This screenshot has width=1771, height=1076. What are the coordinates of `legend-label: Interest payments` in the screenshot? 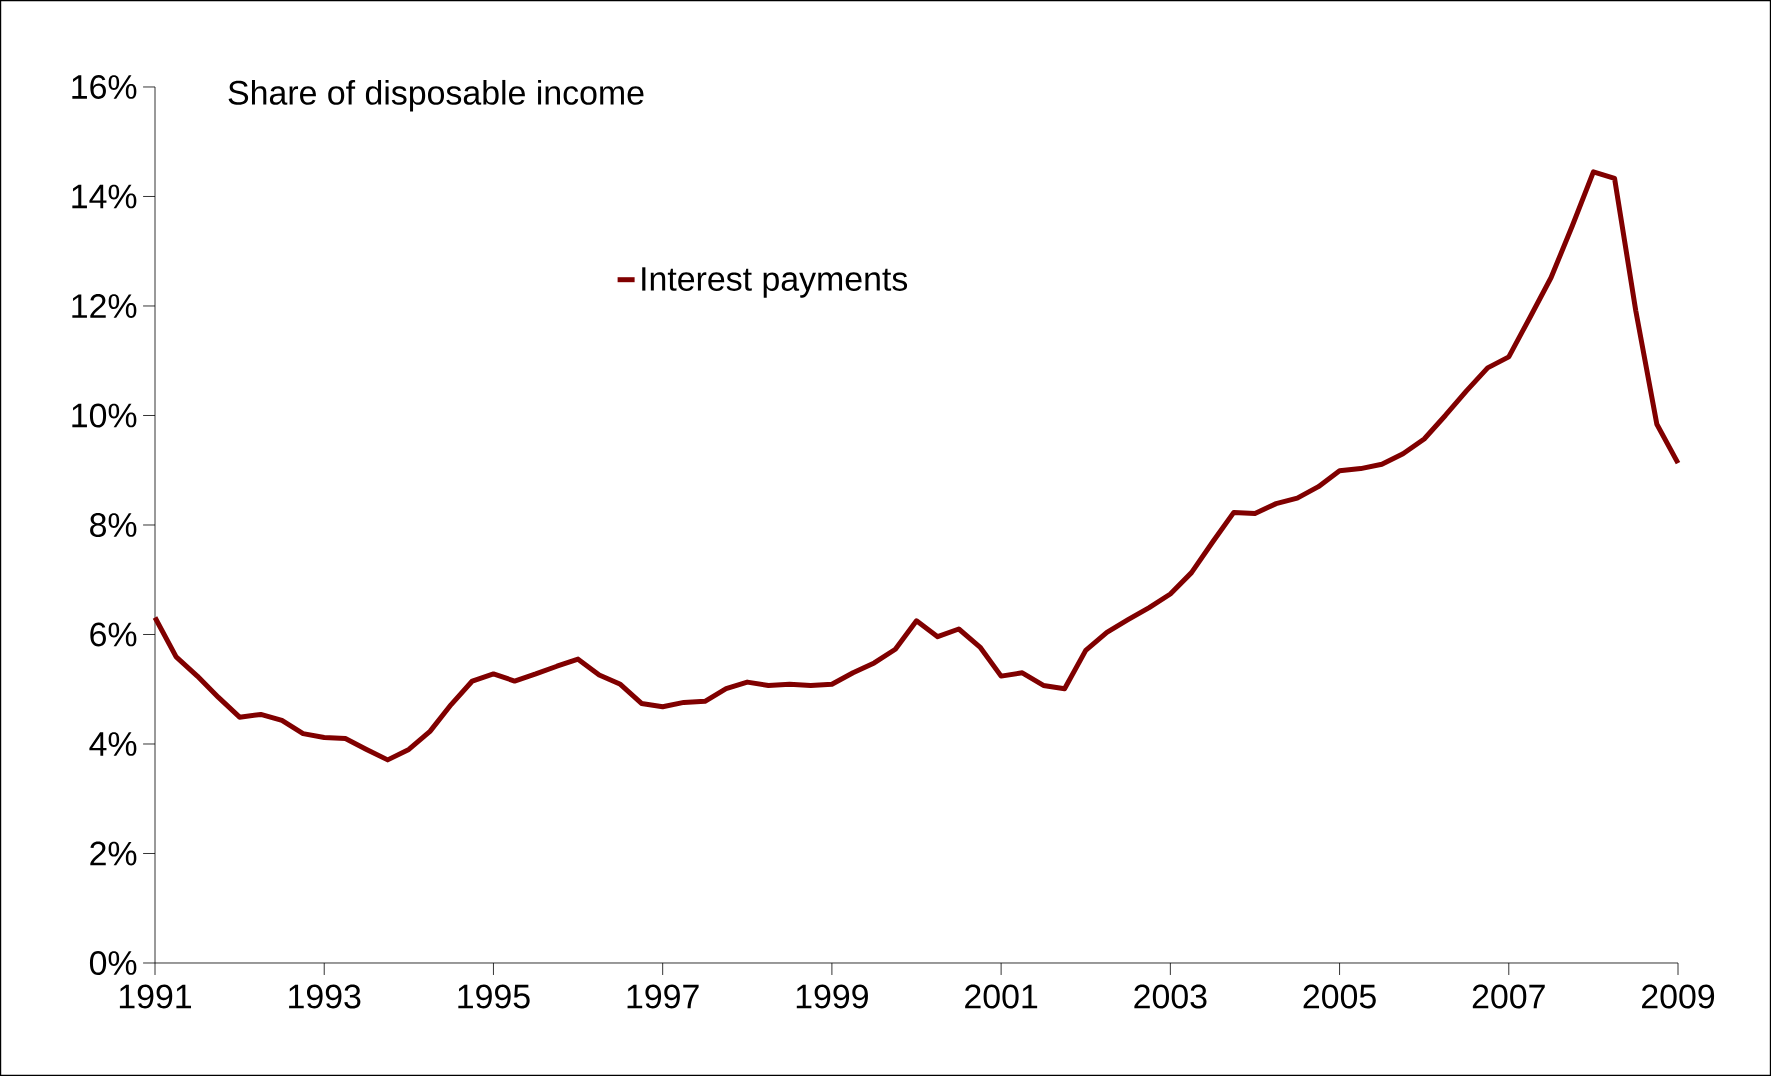 It's located at (775, 282).